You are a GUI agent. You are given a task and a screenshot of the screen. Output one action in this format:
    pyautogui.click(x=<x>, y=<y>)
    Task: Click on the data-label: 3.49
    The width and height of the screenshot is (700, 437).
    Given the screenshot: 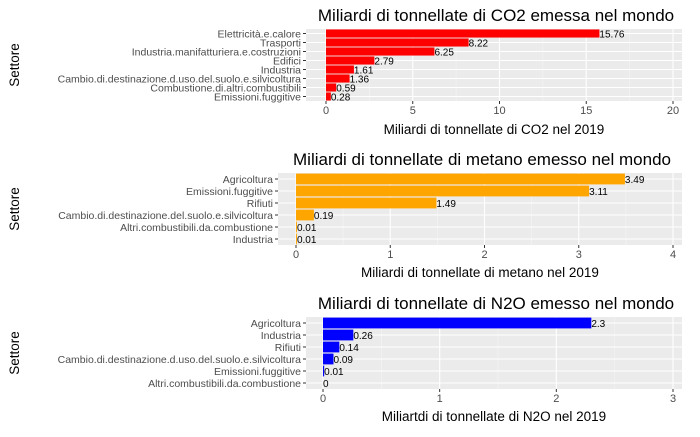 What is the action you would take?
    pyautogui.click(x=635, y=180)
    